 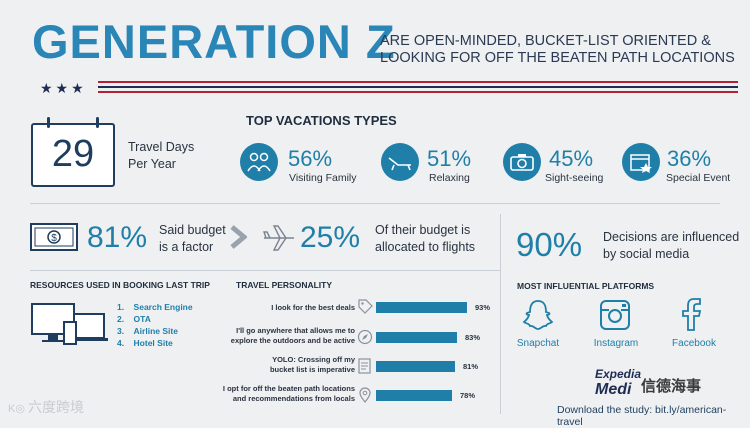 I want to click on personality-row-1-label: I look for the best deals, so click(x=313, y=307).